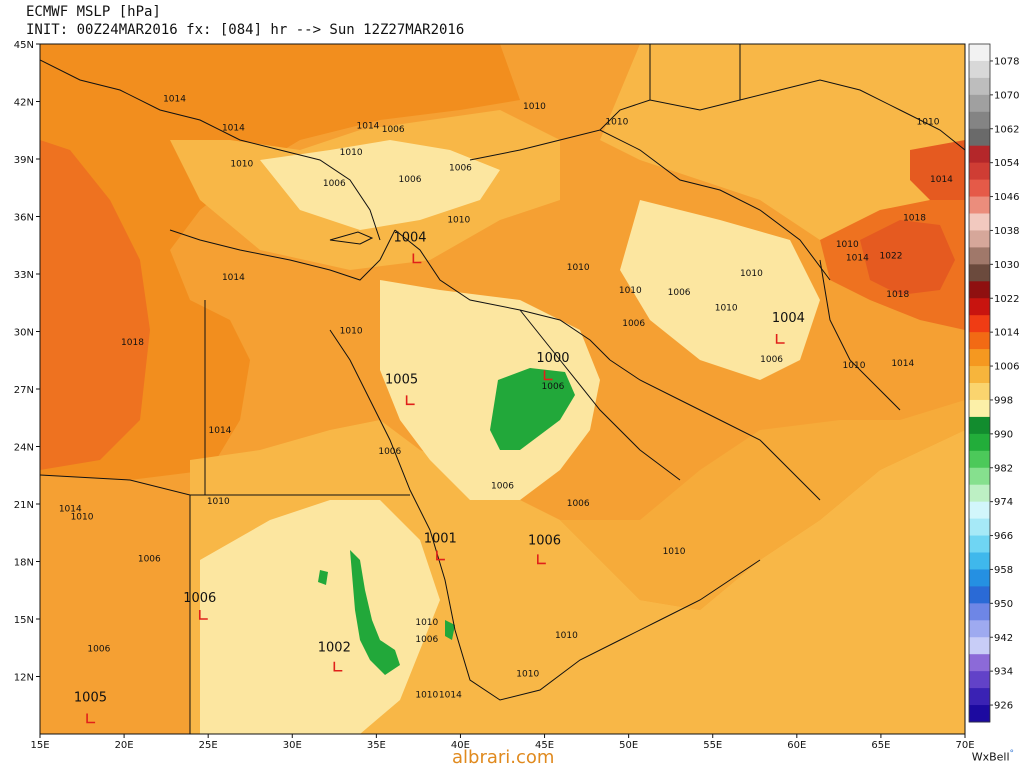 The width and height of the screenshot is (1024, 768). What do you see at coordinates (24, 448) in the screenshot?
I see `lat-label: 24N` at bounding box center [24, 448].